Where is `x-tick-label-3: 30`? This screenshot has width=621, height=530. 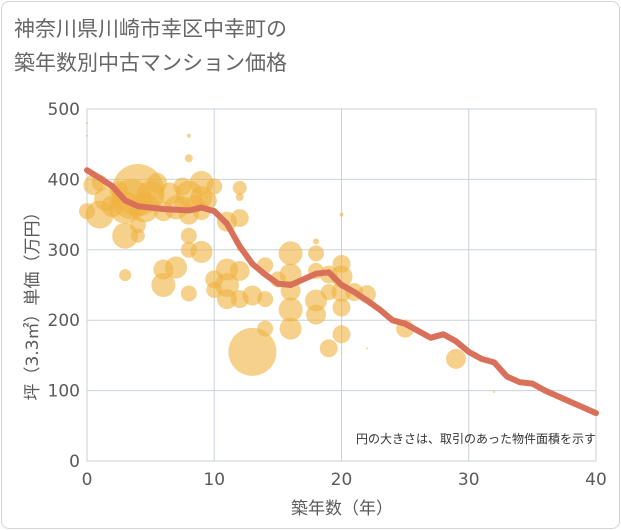 x-tick-label-3: 30 is located at coordinates (469, 480).